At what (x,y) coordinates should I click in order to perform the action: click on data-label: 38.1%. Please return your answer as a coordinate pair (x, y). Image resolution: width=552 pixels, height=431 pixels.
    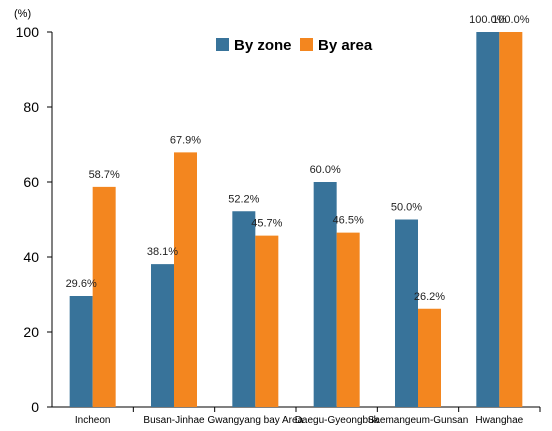
    Looking at the image, I should click on (162, 252).